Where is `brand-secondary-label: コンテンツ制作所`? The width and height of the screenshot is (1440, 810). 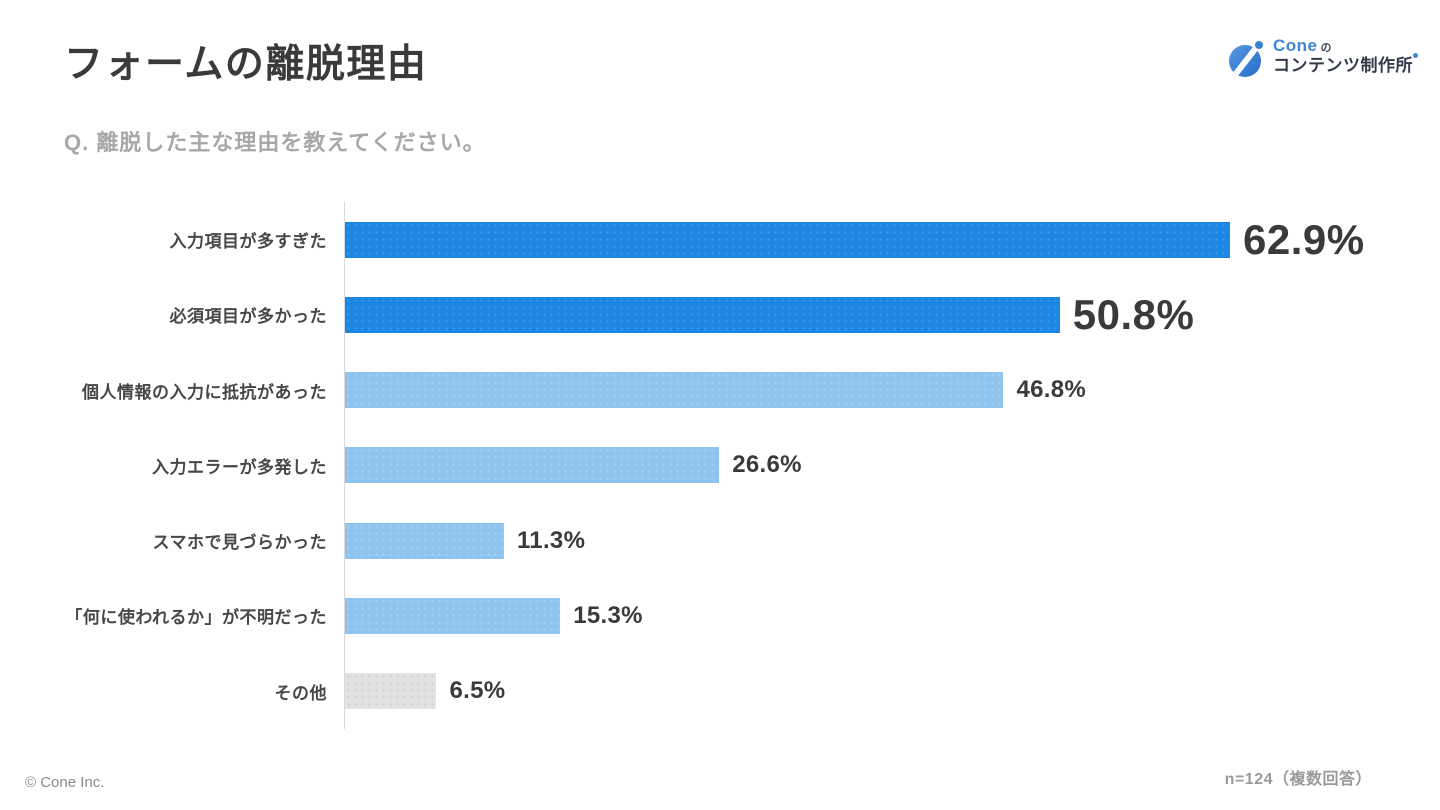
brand-secondary-label: コンテンツ制作所 is located at coordinates (1343, 65).